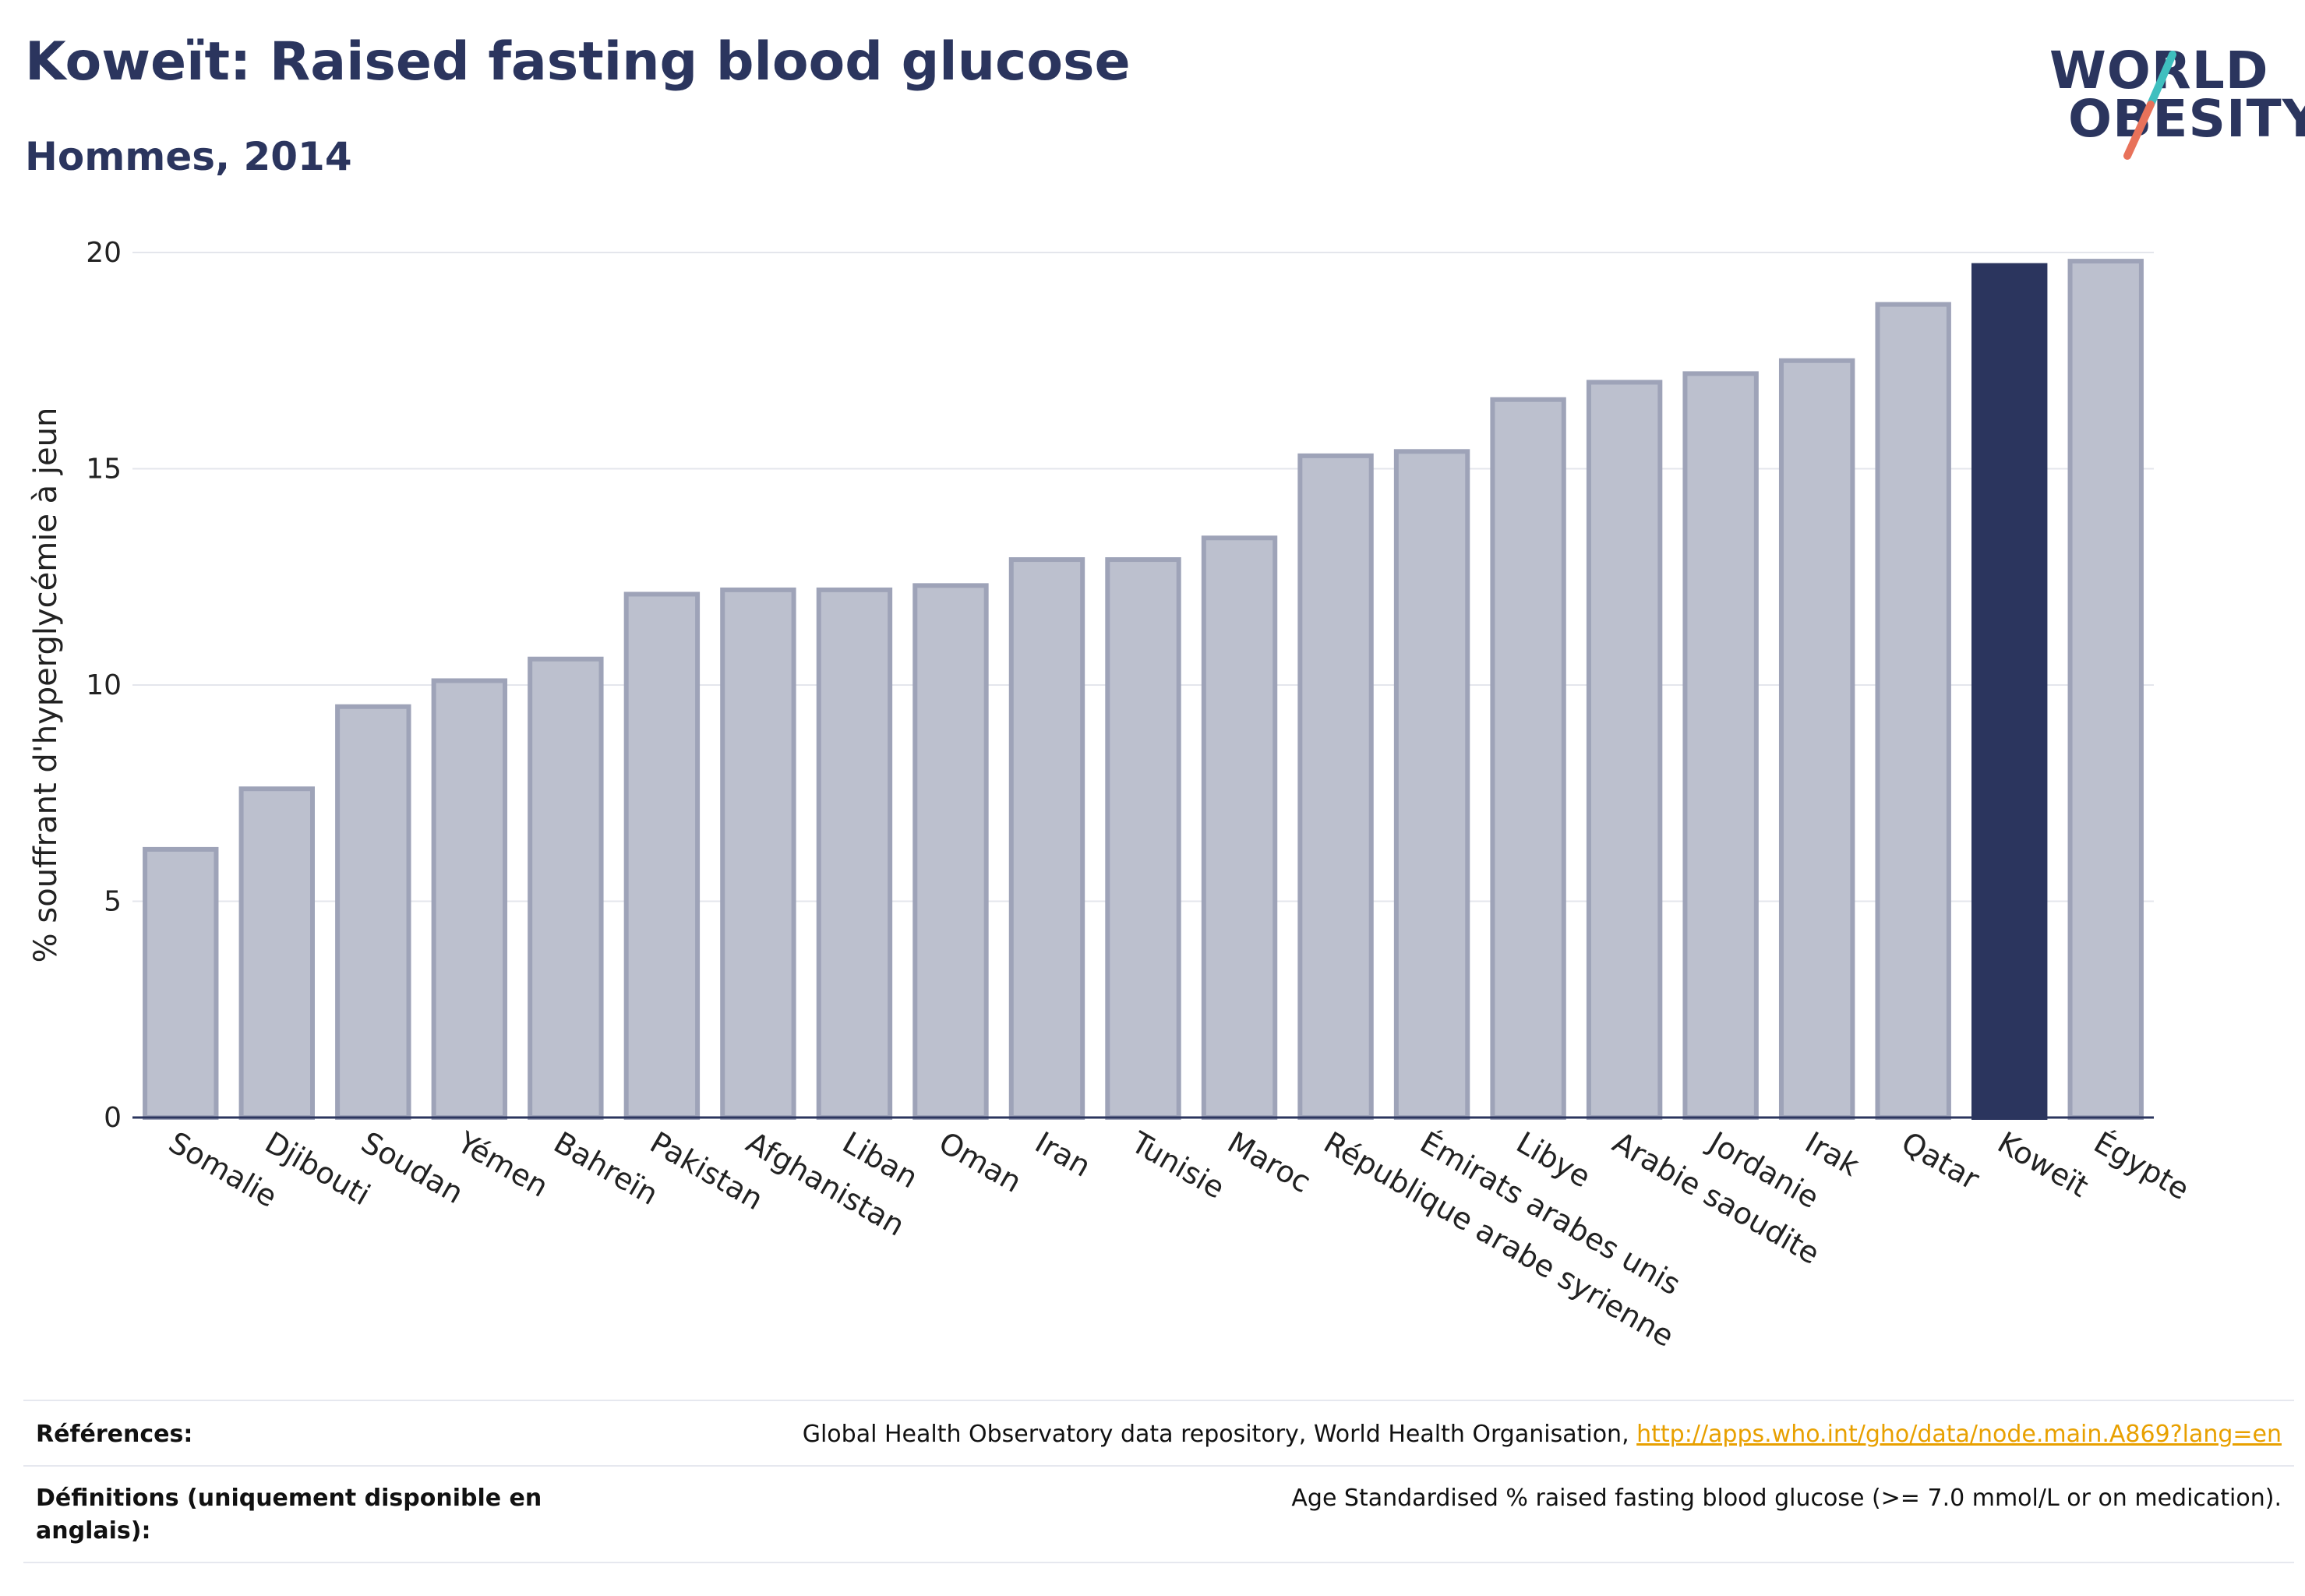 This screenshot has height=1596, width=2305. Describe the element at coordinates (1158, 1400) in the screenshot. I see `footer-divider-top` at that location.